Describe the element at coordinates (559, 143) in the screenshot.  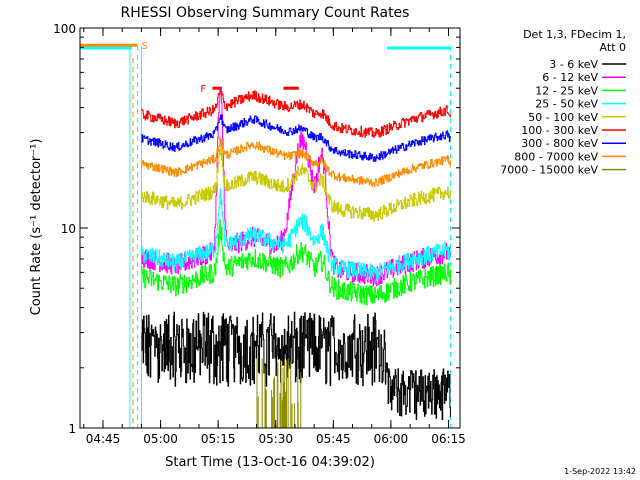
I see `legend-label-6: 300 - 800 keV` at that location.